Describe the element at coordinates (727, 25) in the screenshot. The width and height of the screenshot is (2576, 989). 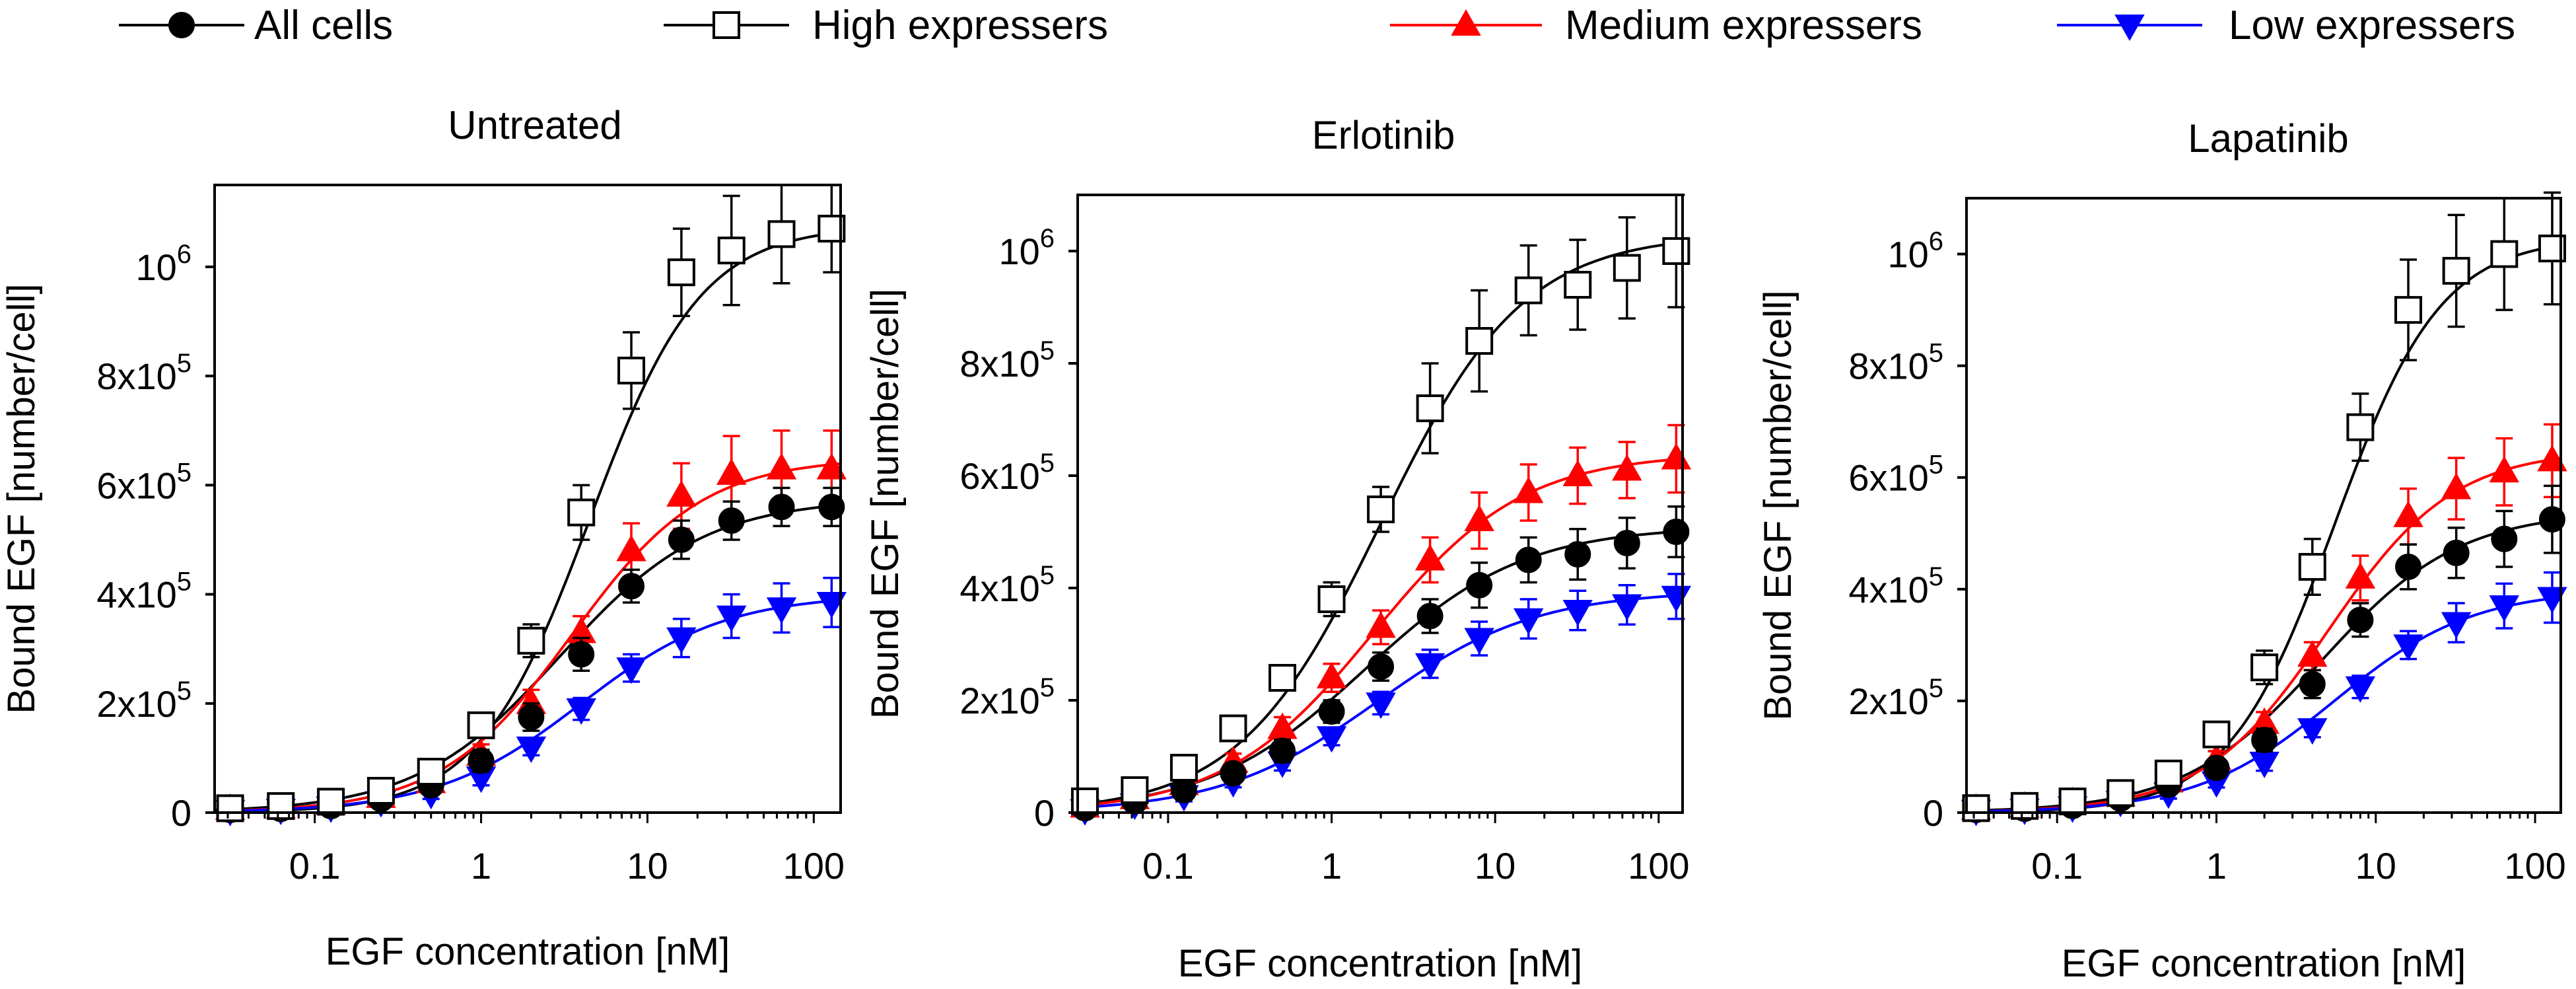
I see `legend-marker-high-expressers` at that location.